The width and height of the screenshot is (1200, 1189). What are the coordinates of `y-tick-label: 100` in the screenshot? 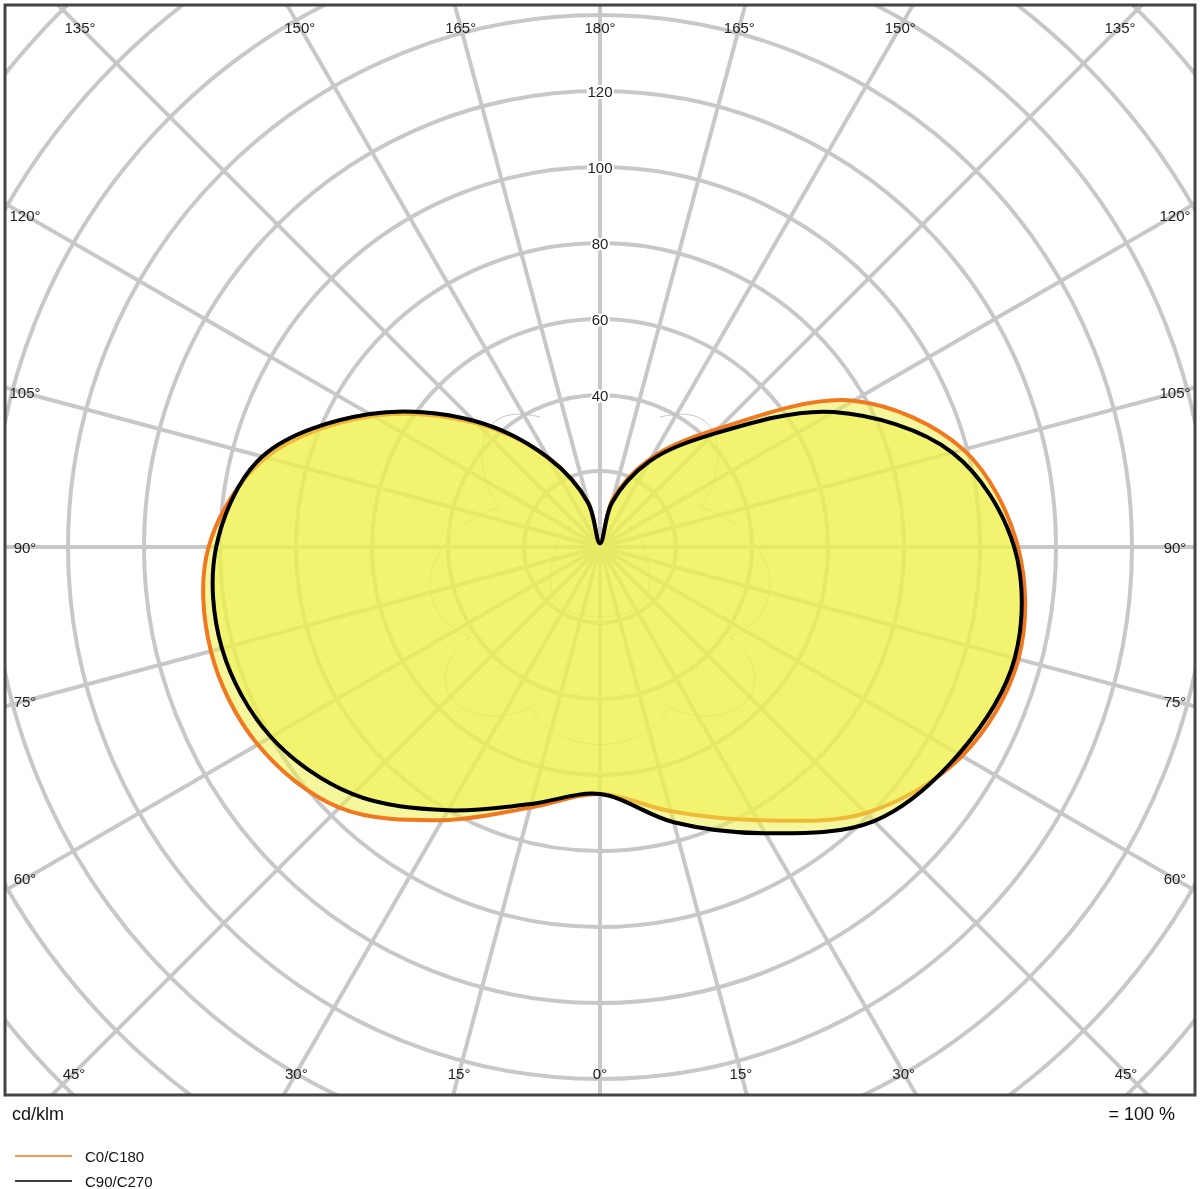 It's located at (600, 167).